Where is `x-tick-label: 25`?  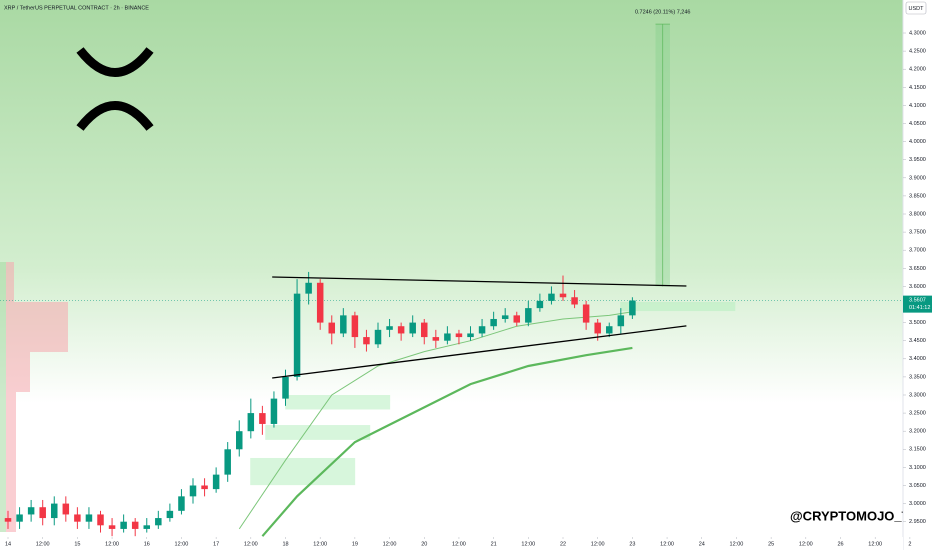
x-tick-label: 25 is located at coordinates (771, 544).